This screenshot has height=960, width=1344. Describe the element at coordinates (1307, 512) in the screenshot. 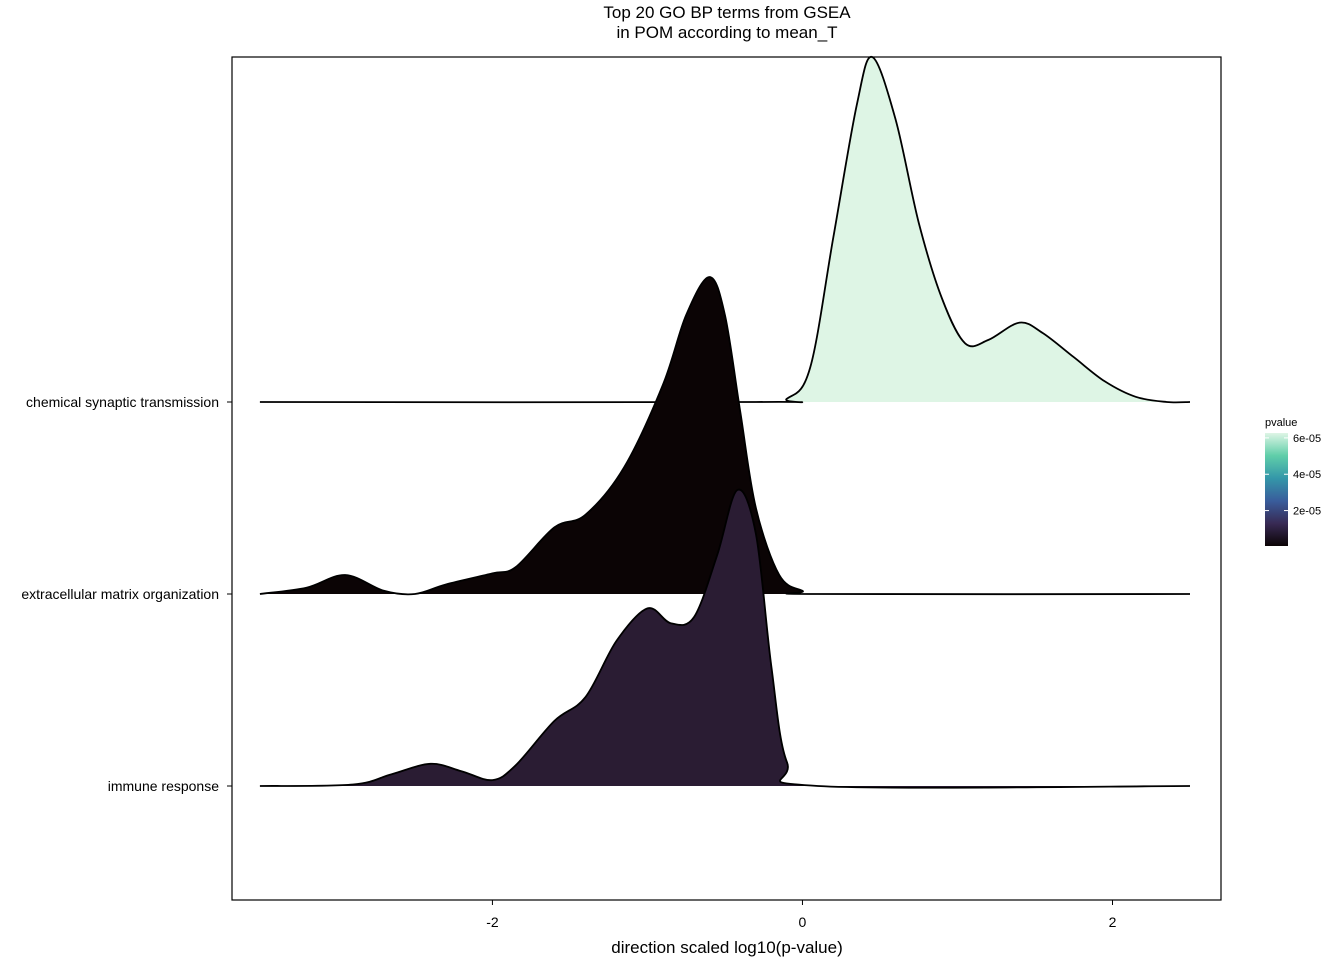

I see `legend-tick-label: 2e-05` at that location.